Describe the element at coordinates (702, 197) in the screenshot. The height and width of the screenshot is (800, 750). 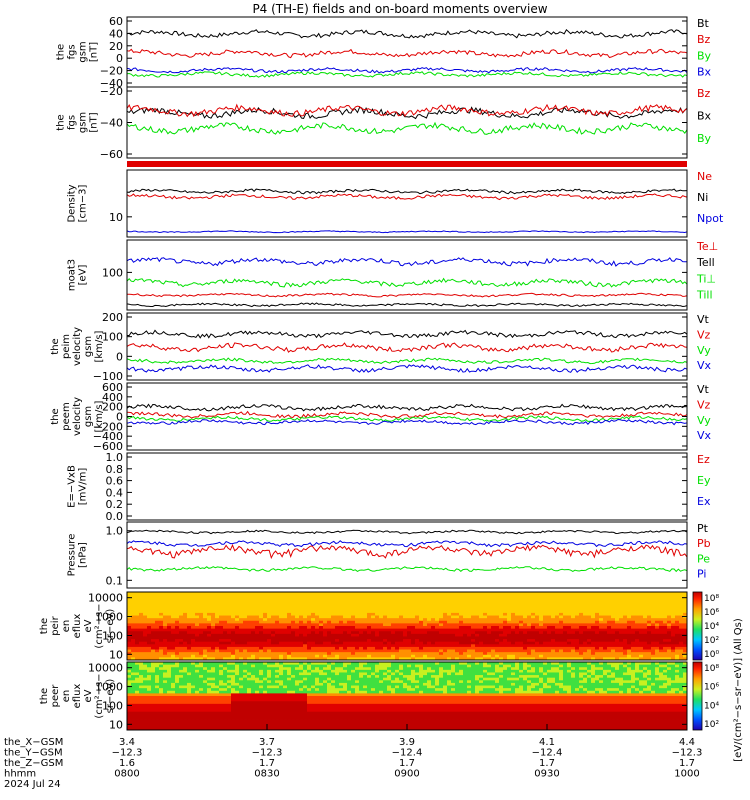
I see `legend-entry: Ni` at that location.